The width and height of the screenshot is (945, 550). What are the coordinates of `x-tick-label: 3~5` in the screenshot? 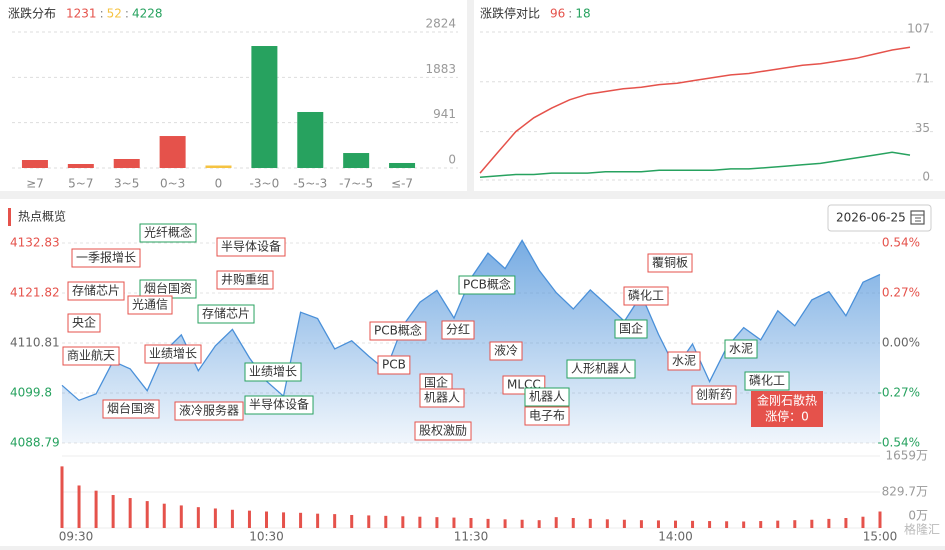 It's located at (126, 184).